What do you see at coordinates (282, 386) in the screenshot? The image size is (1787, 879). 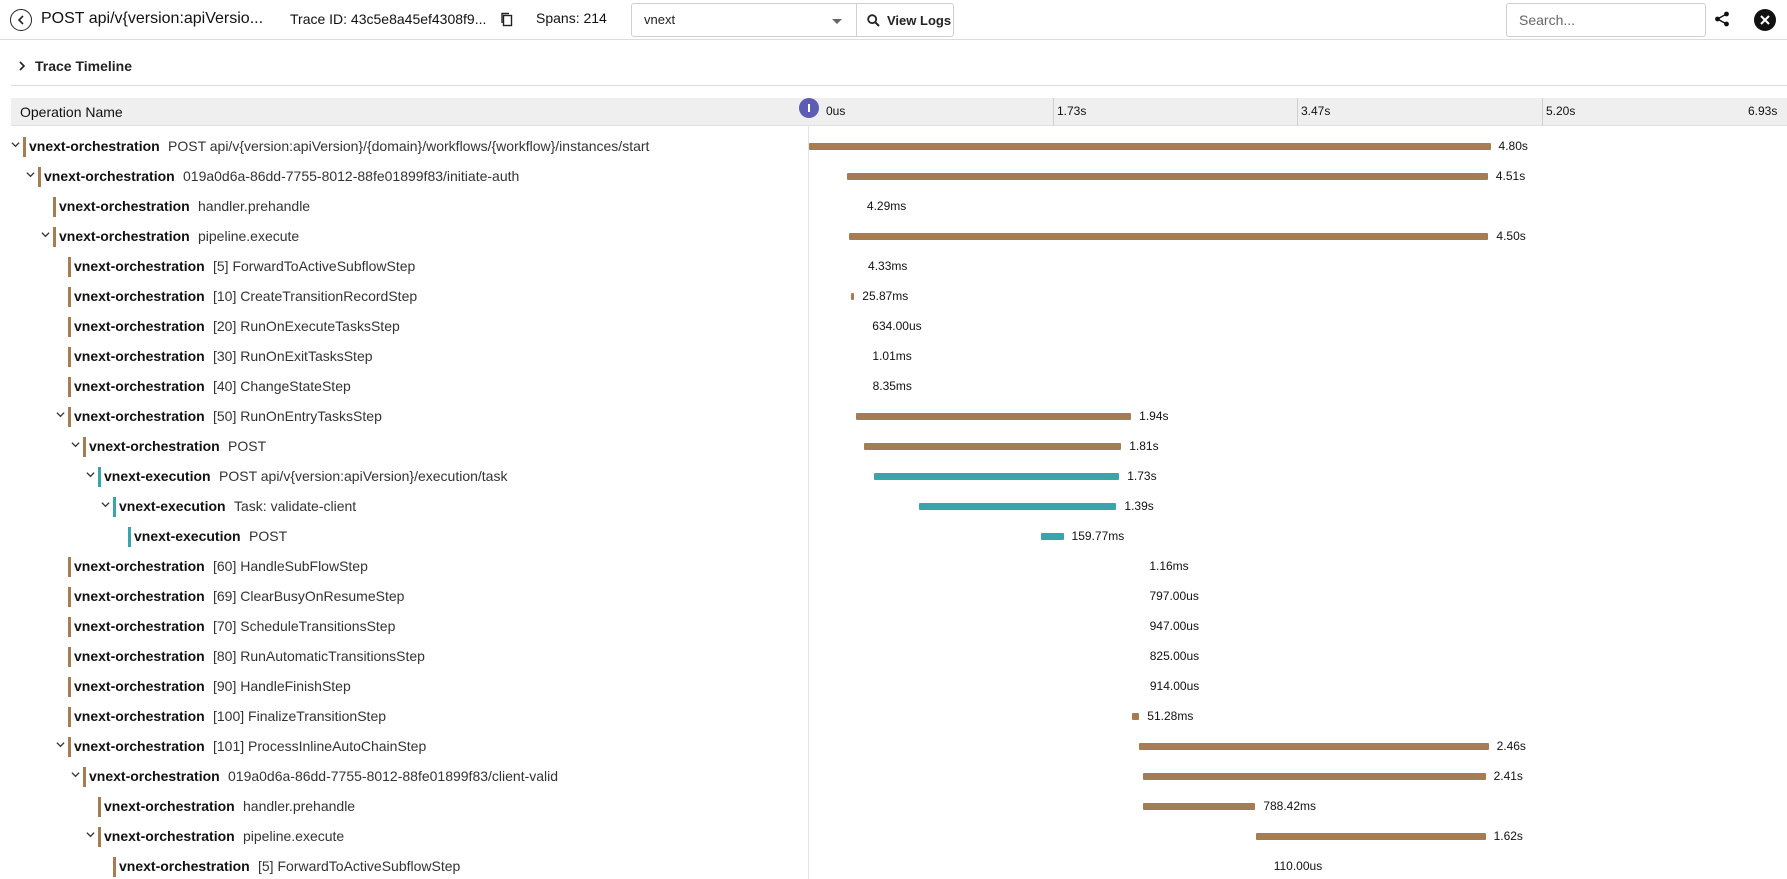 I see `span-operation-name: [40] ChangeStateStep` at bounding box center [282, 386].